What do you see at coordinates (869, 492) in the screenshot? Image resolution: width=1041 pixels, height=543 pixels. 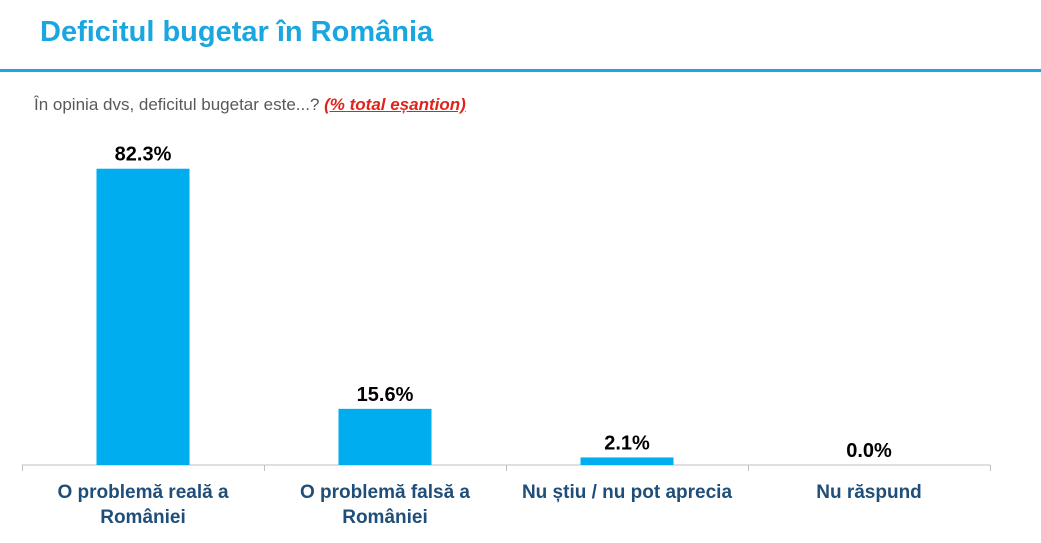 I see `category-label: Nu răspund` at bounding box center [869, 492].